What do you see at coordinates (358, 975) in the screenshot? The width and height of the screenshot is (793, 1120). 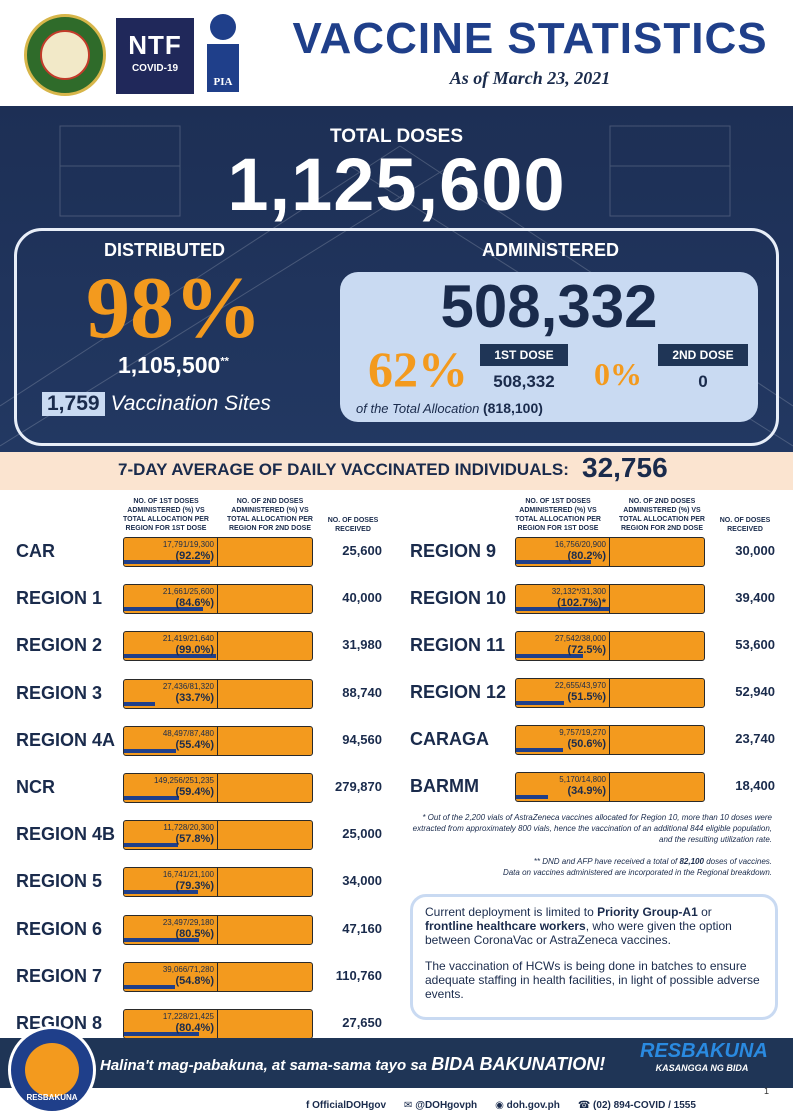 I see `doses-received: 110,760` at bounding box center [358, 975].